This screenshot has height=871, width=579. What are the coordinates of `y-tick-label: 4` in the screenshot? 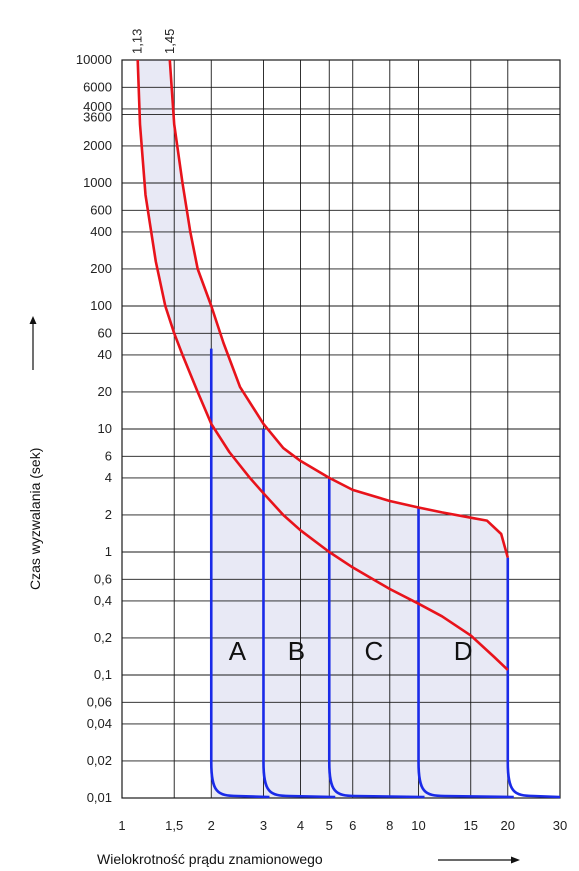 It's located at (108, 477).